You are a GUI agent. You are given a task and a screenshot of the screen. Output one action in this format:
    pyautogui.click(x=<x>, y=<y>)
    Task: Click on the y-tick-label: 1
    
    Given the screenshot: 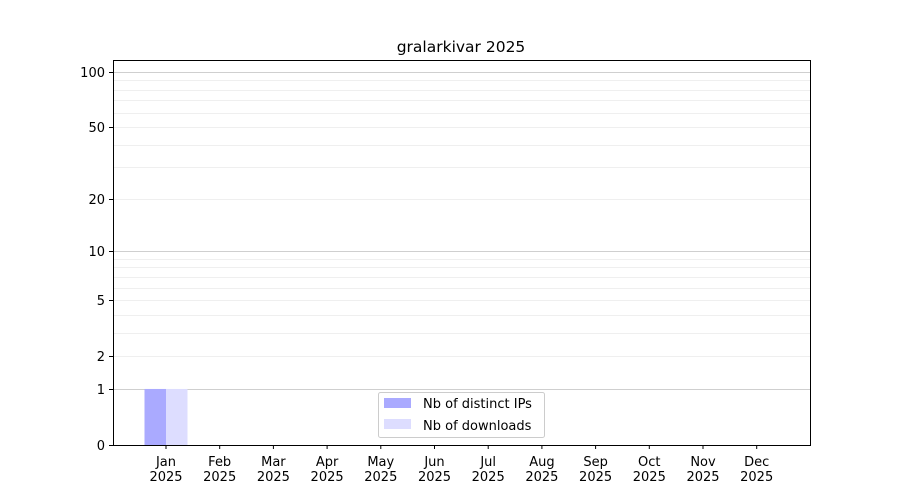 What is the action you would take?
    pyautogui.click(x=101, y=390)
    